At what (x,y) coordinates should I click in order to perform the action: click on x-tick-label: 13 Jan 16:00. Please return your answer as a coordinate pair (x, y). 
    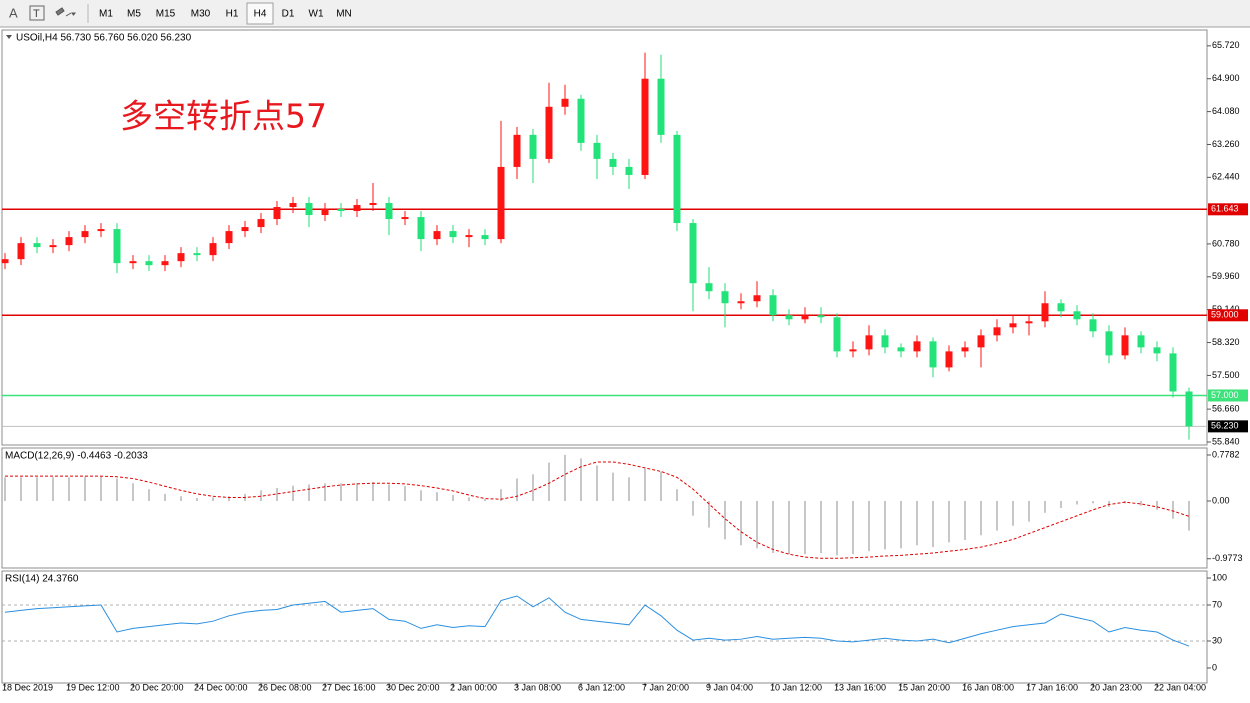
    Looking at the image, I should click on (860, 687).